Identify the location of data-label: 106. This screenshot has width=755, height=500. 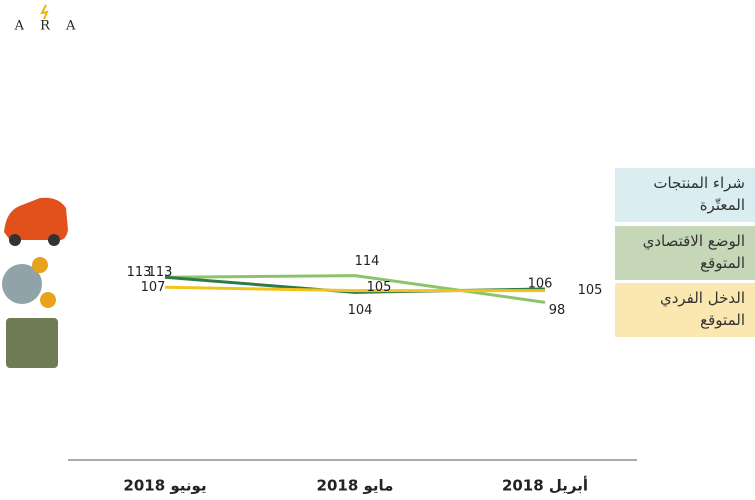
(540, 283).